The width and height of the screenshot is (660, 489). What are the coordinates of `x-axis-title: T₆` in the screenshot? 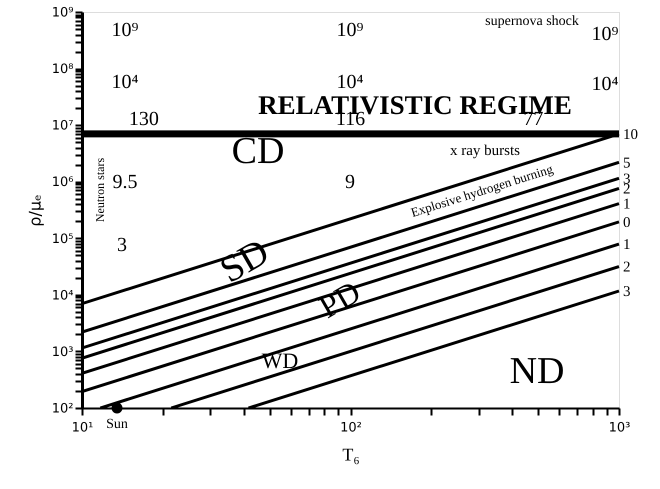 It's located at (351, 454).